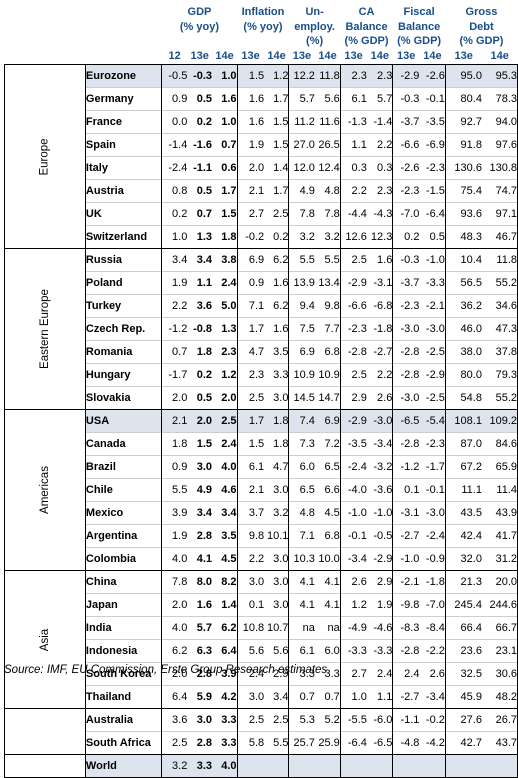 This screenshot has height=778, width=518. Describe the element at coordinates (200, 145) in the screenshot. I see `value-cell: -1.6` at that location.